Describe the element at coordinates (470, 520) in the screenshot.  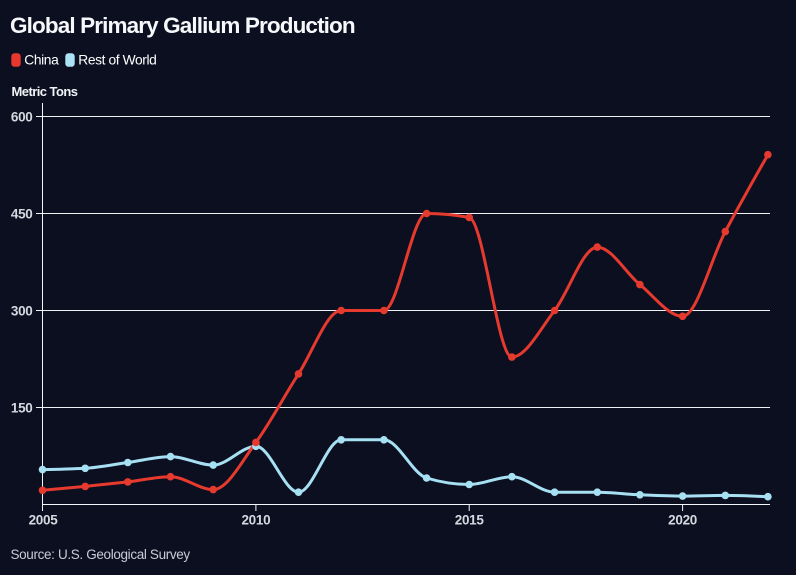
I see `svg-text: 2015` at that location.